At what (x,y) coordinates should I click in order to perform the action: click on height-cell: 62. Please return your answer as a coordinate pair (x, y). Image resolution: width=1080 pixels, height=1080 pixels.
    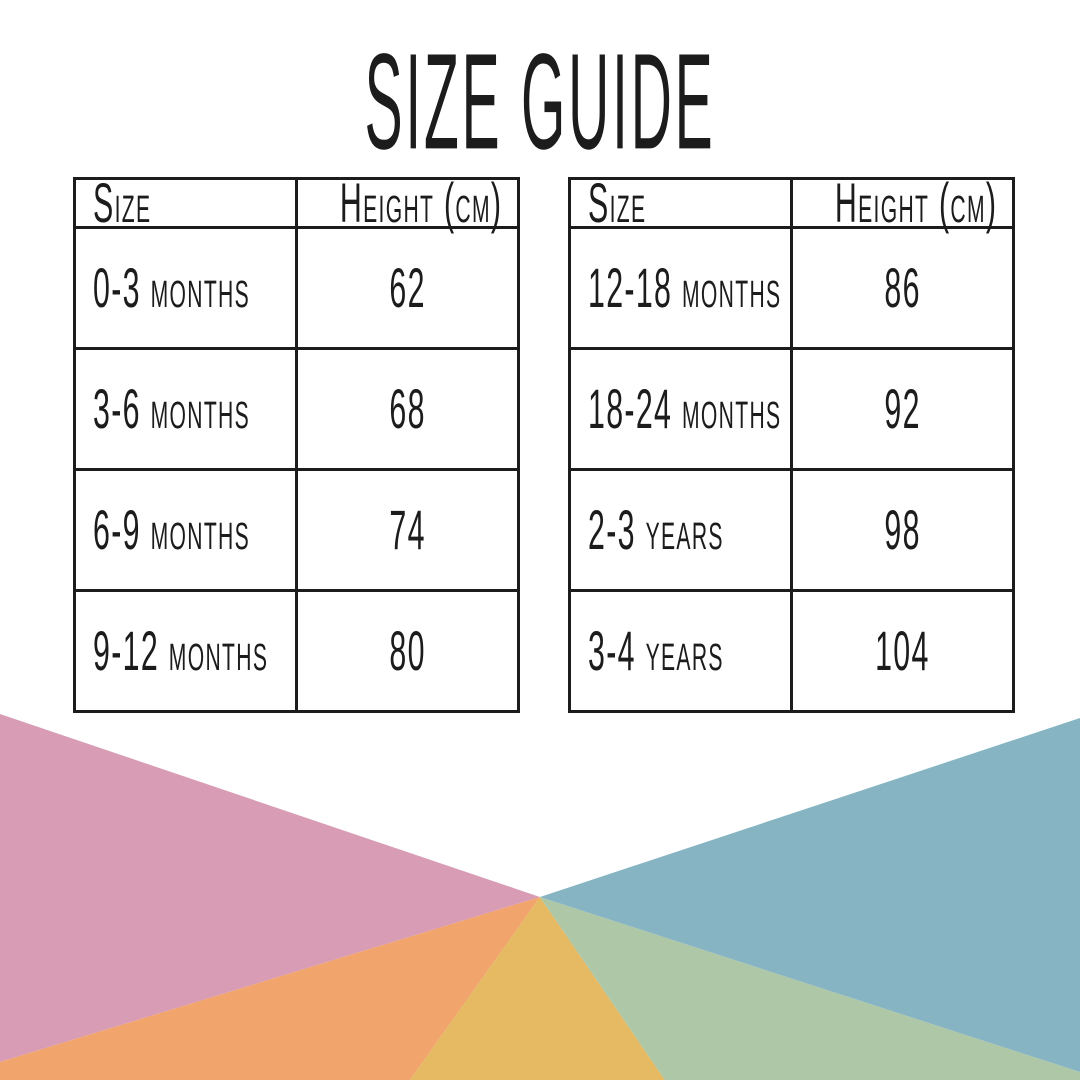
    Looking at the image, I should click on (407, 288).